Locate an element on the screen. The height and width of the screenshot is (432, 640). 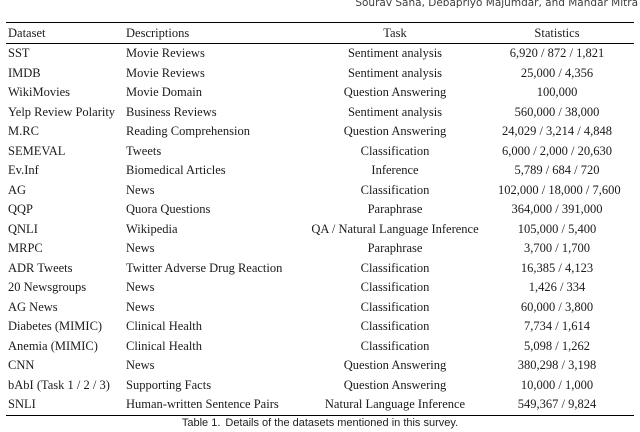
cell-dataset: bAbI (Task 1 / 2 / 3) is located at coordinates (59, 384).